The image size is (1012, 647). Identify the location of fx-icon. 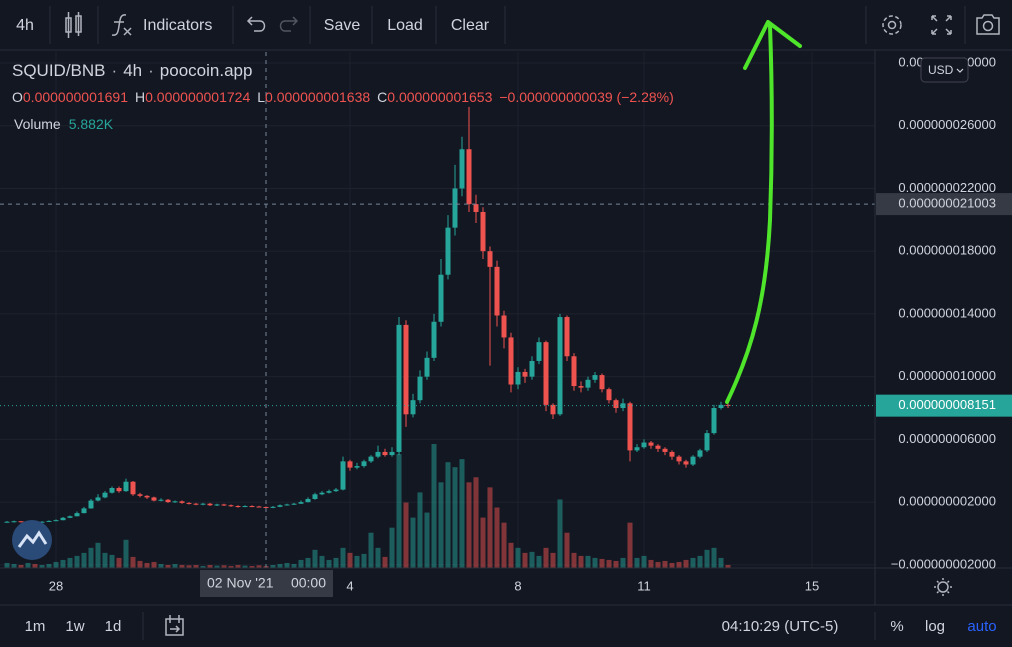
(121, 25).